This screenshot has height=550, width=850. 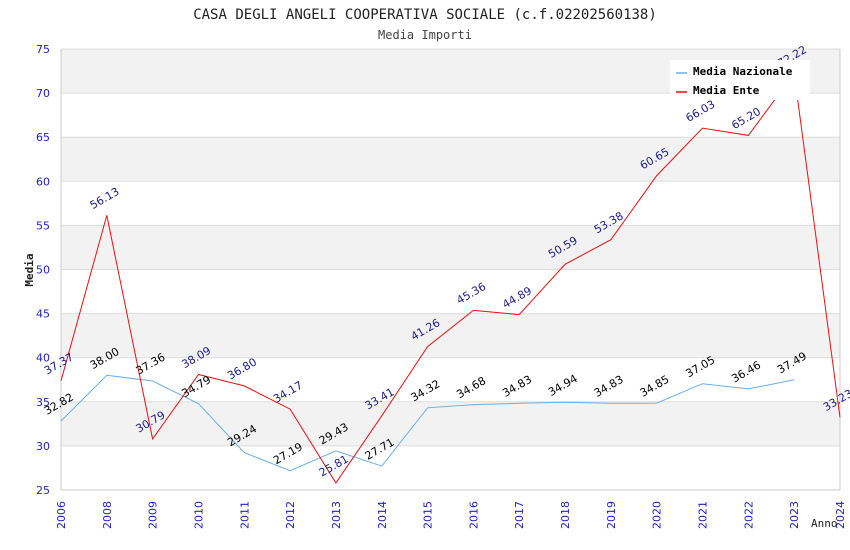 What do you see at coordinates (43, 358) in the screenshot?
I see `y-tick-label: 40` at bounding box center [43, 358].